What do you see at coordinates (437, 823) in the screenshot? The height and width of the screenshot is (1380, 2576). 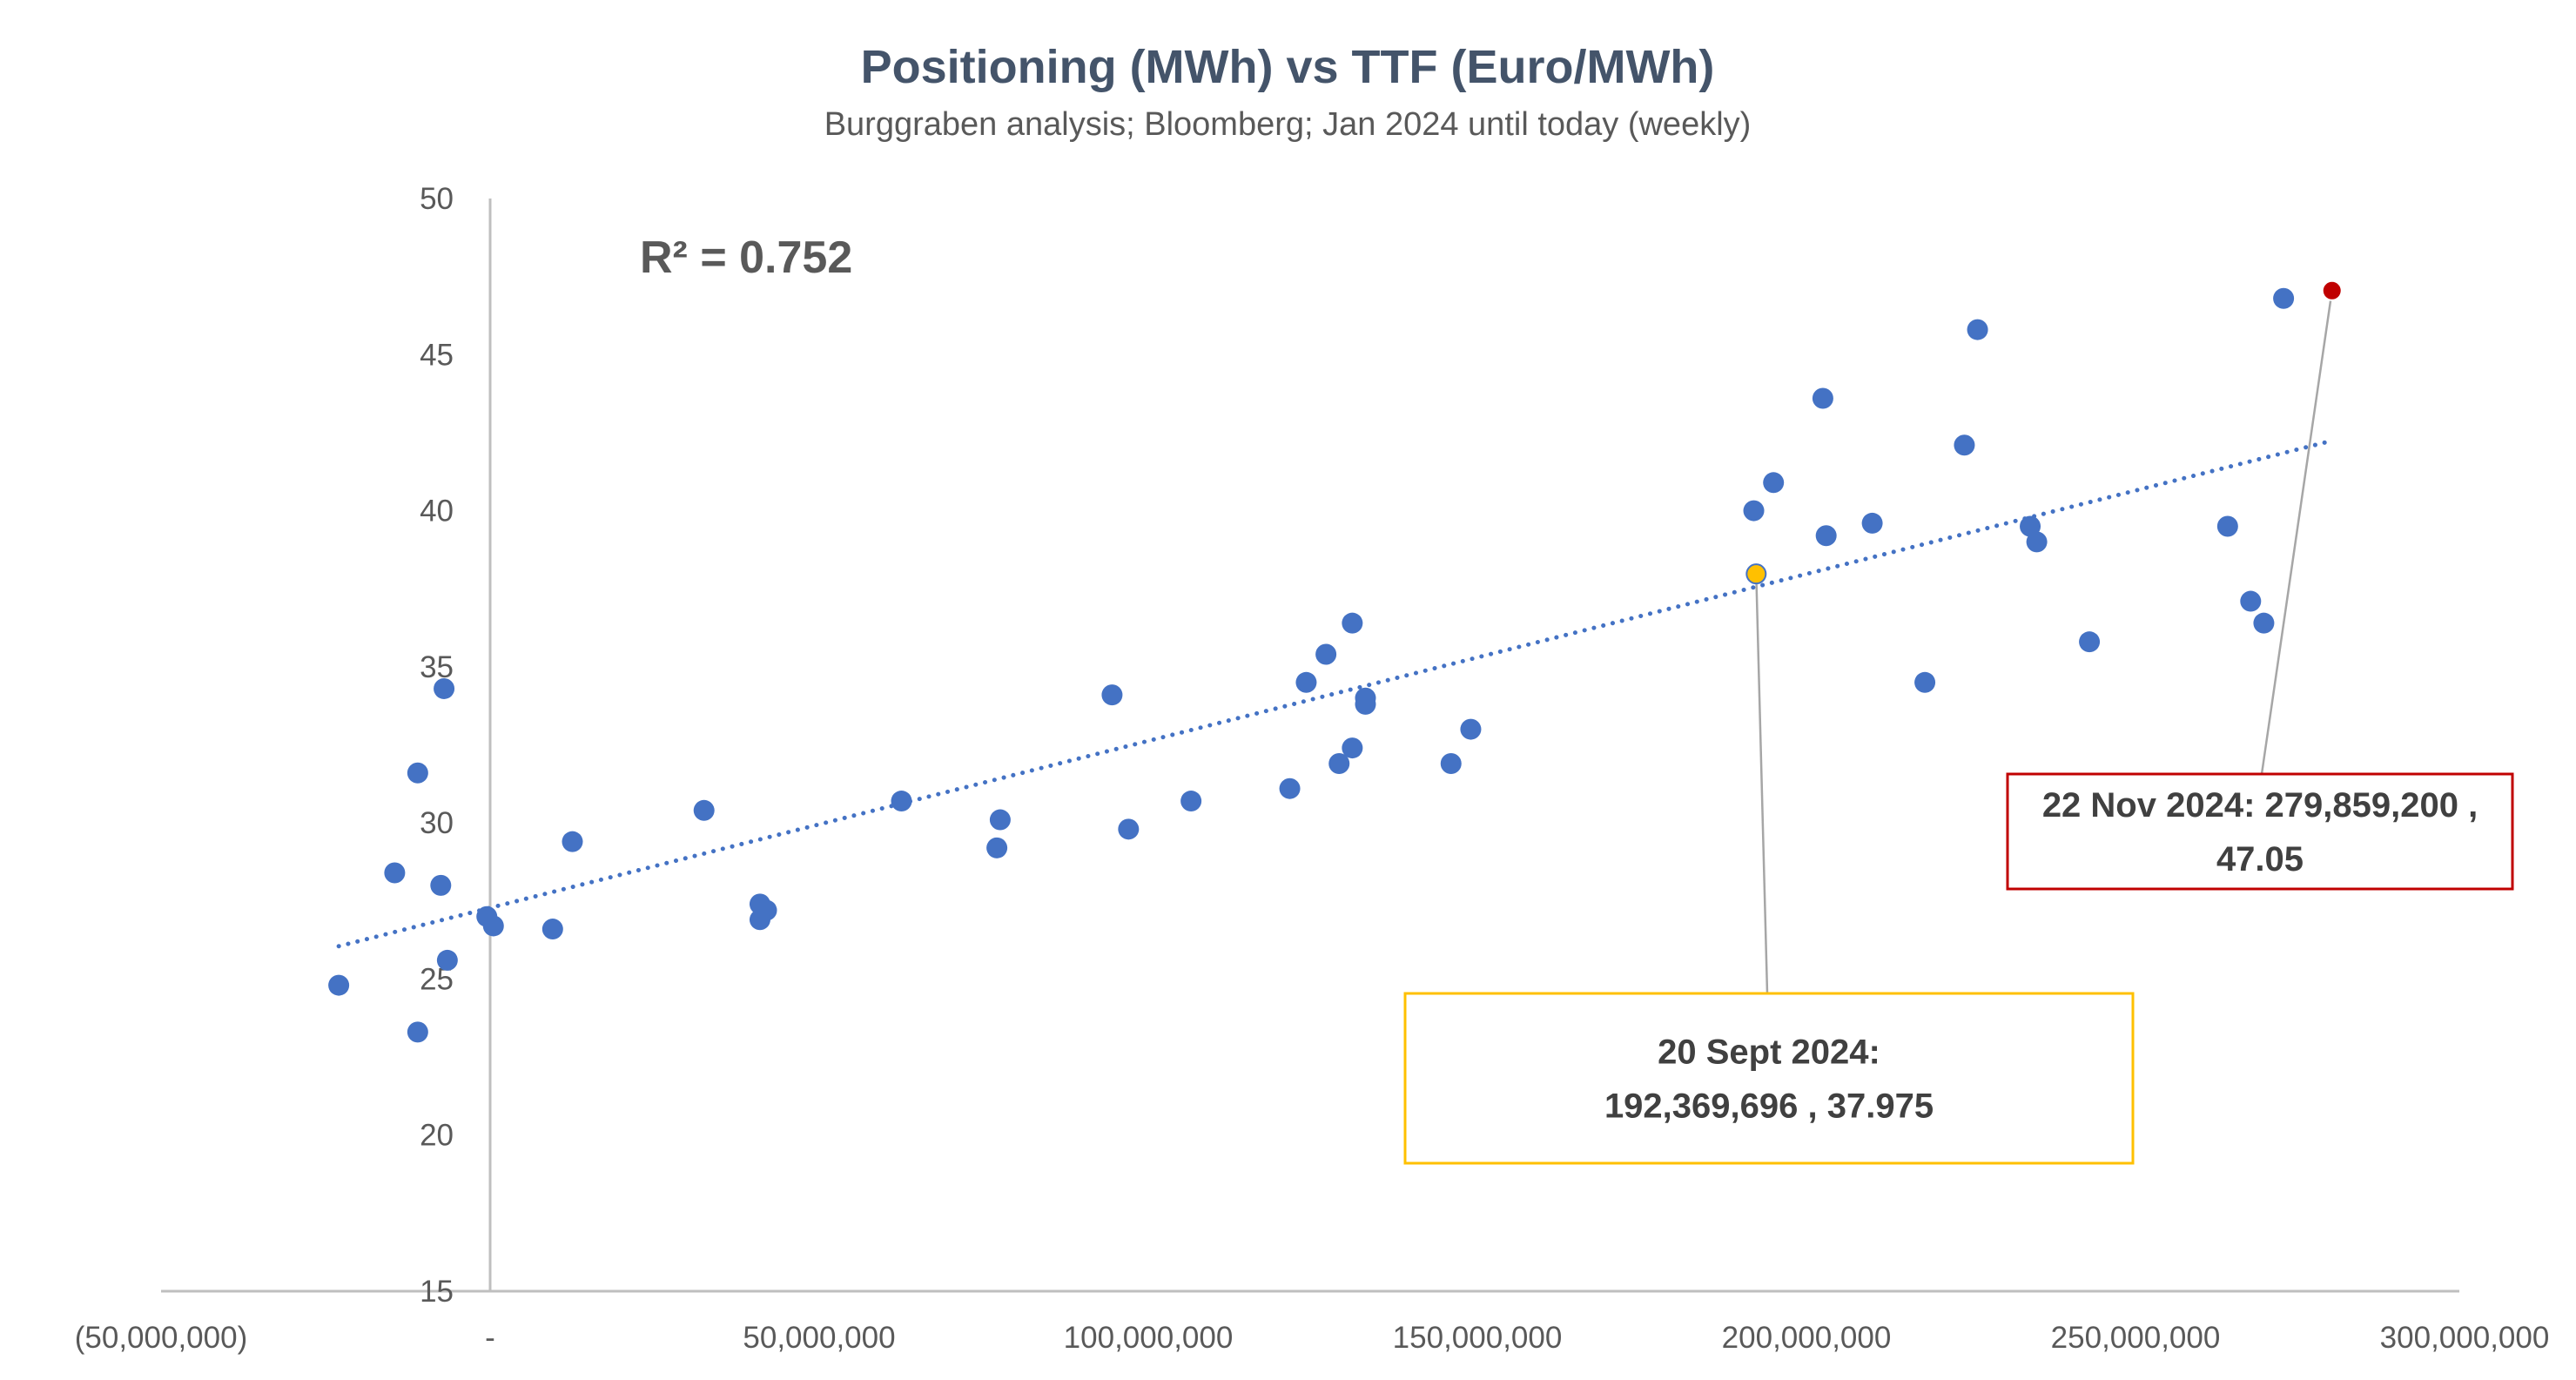 I see `y-tick-label: 30` at bounding box center [437, 823].